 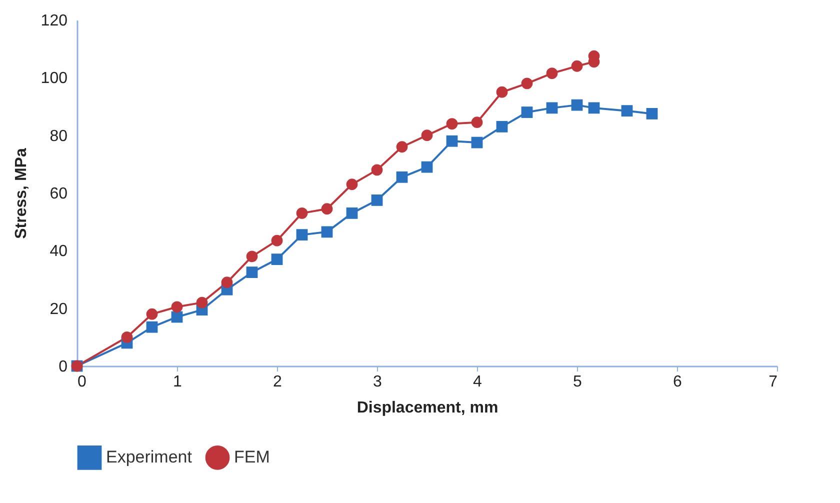 I want to click on x-tick-label: 1, so click(x=177, y=382).